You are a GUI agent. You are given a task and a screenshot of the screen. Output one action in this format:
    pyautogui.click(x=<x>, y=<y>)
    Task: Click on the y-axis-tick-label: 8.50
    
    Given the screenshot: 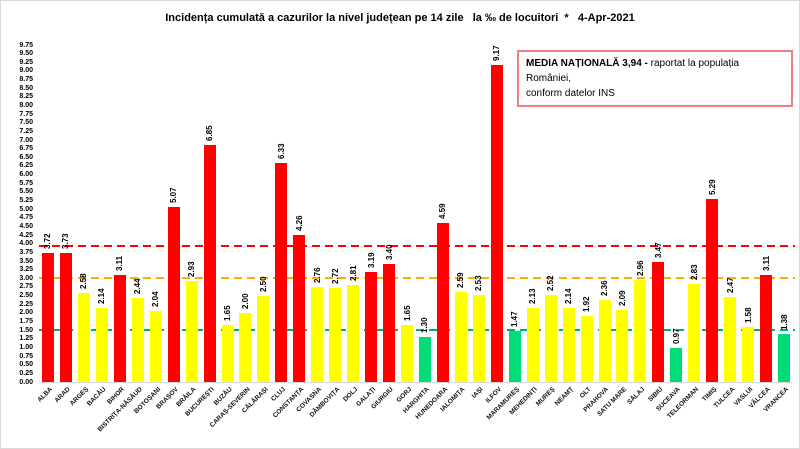 What is the action you would take?
    pyautogui.click(x=26, y=88)
    